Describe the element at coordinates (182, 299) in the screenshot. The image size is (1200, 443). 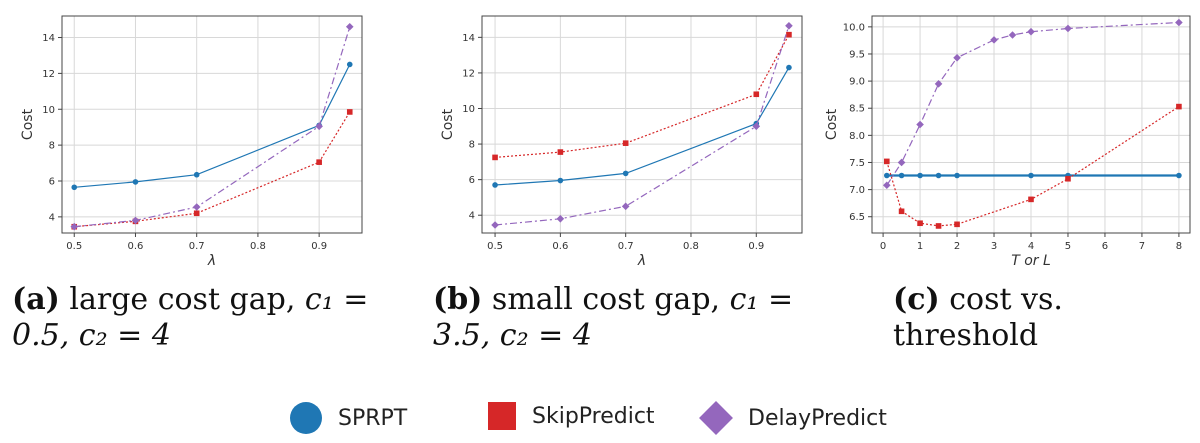
I see `caption-a-text: large cost gap,` at that location.